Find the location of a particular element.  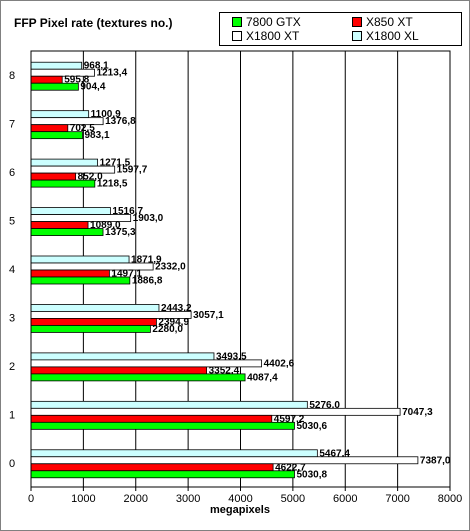

x-tick-label: 4000 is located at coordinates (240, 499).